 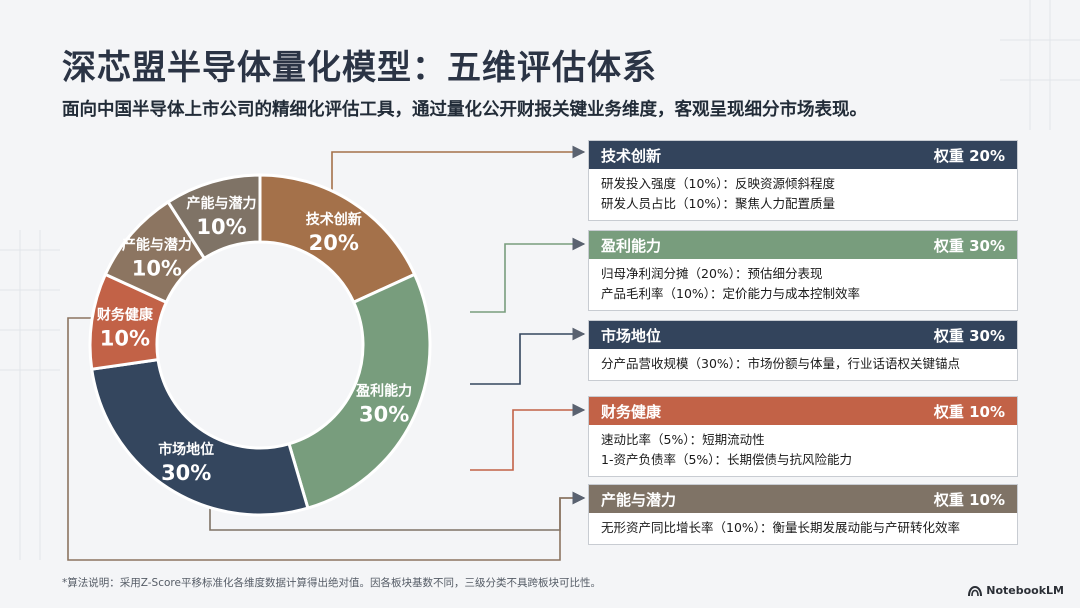 I want to click on card-header: 技术创新 权重 20%, so click(x=803, y=155).